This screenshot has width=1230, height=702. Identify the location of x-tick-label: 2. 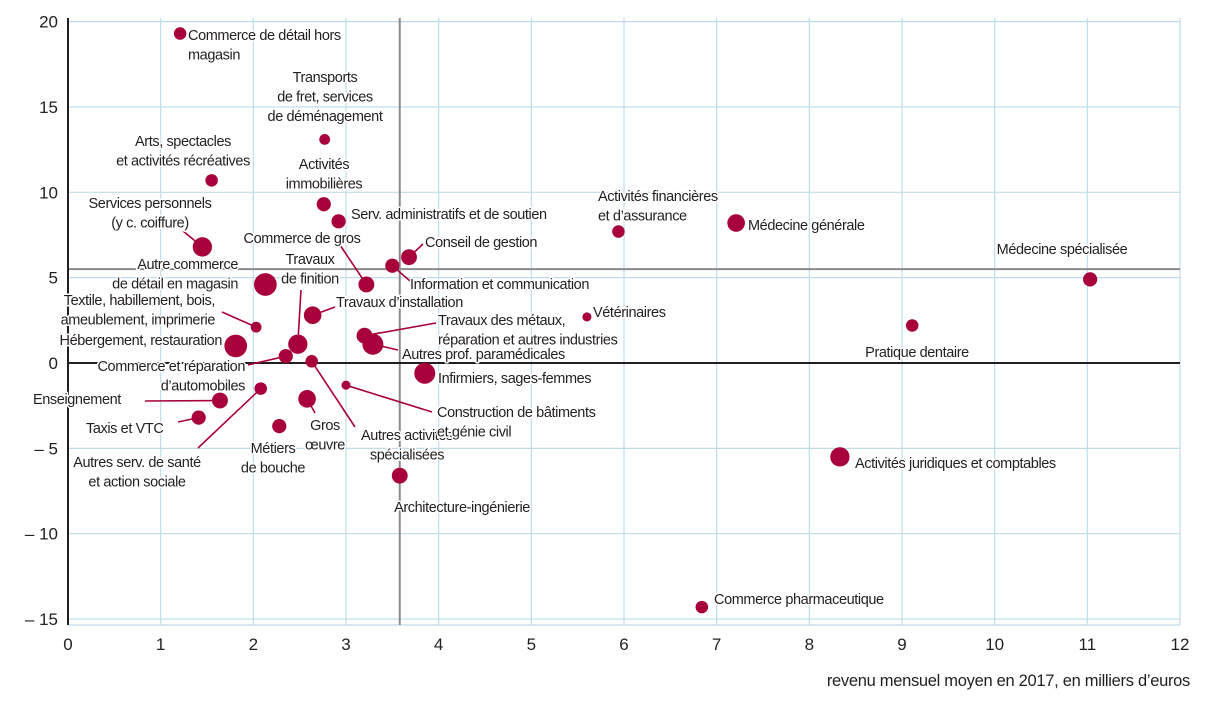
(253, 644).